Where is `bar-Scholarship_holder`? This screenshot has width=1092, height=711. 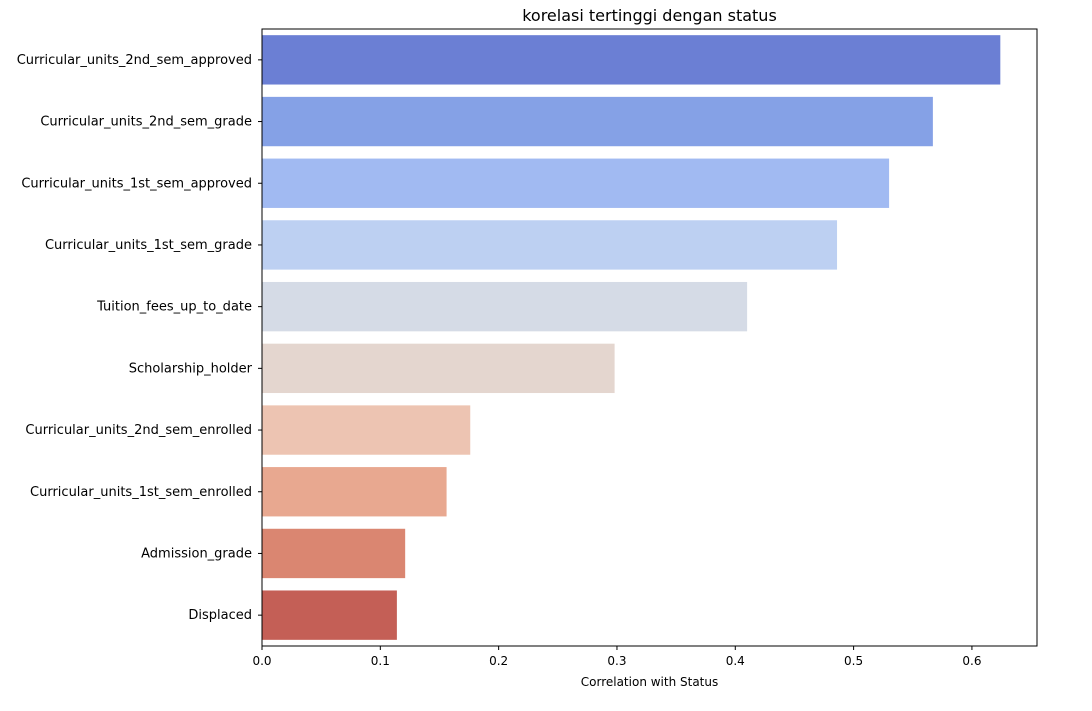 bar-Scholarship_holder is located at coordinates (438, 368).